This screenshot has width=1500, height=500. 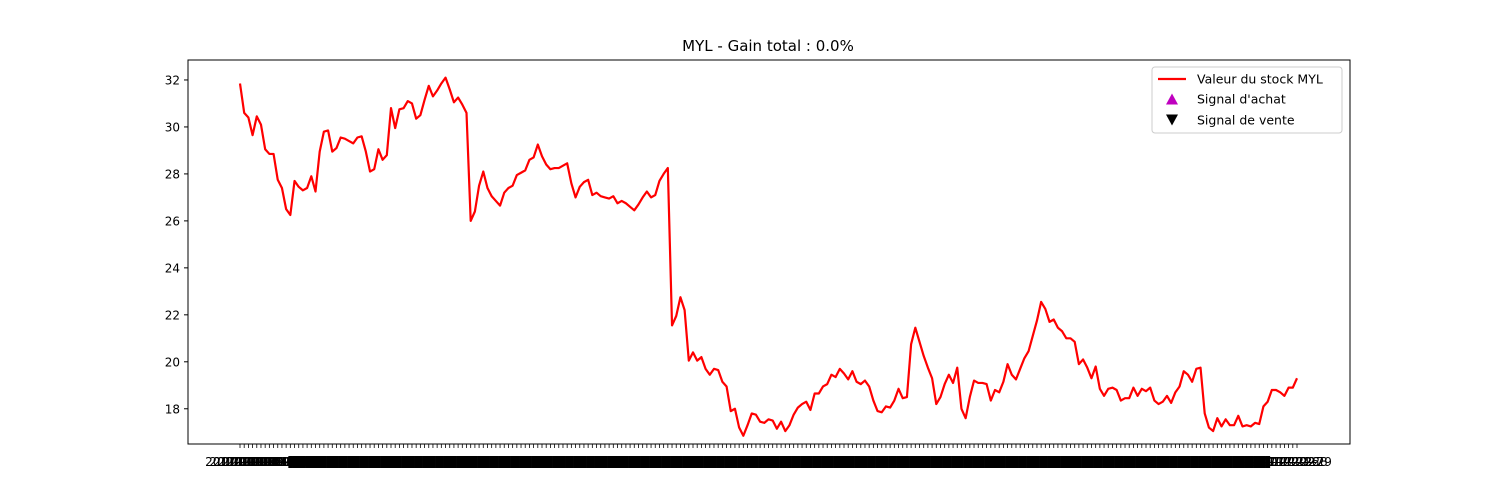 What do you see at coordinates (172, 127) in the screenshot?
I see `y-tick-label: 30` at bounding box center [172, 127].